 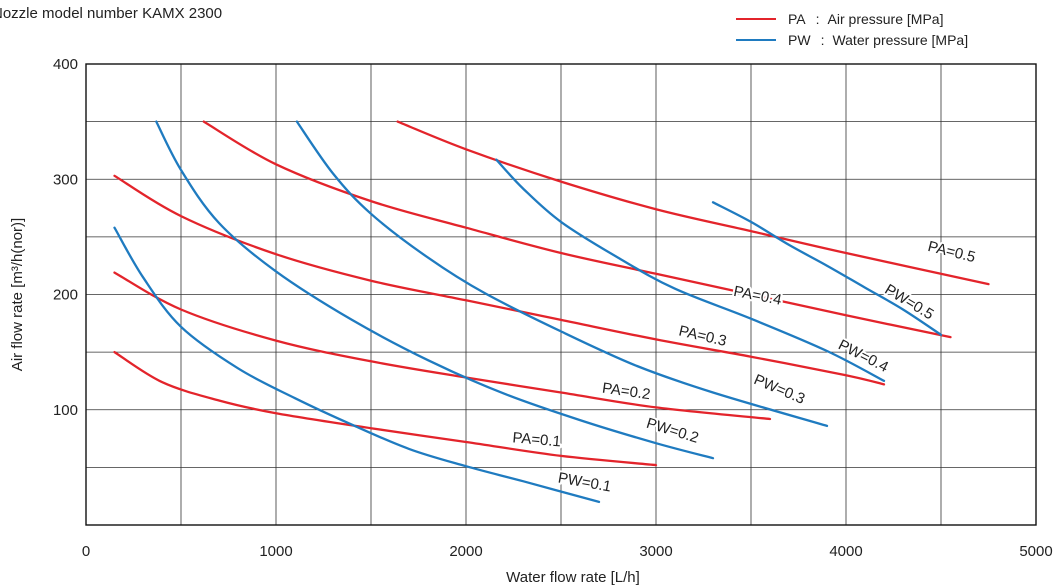 I want to click on y-tick-label: 100, so click(x=65, y=410).